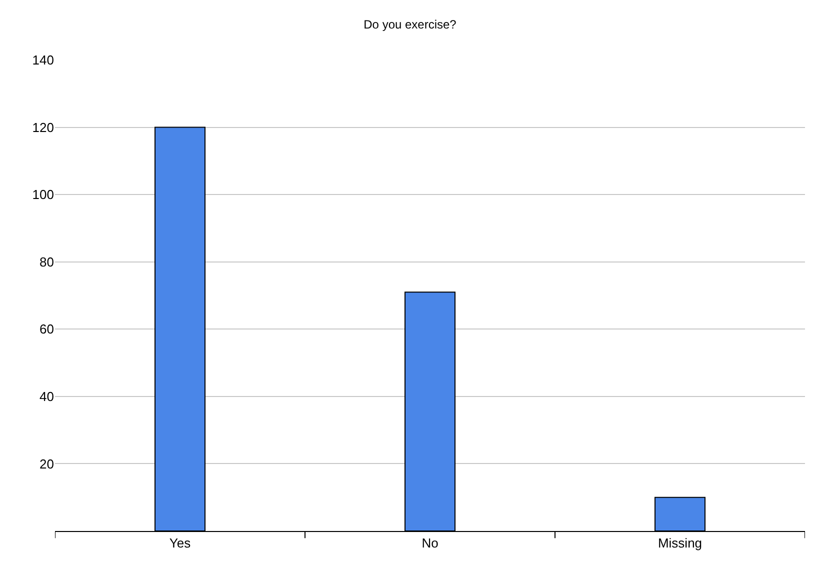 The width and height of the screenshot is (820, 569). I want to click on y-tick-label: 140, so click(43, 60).